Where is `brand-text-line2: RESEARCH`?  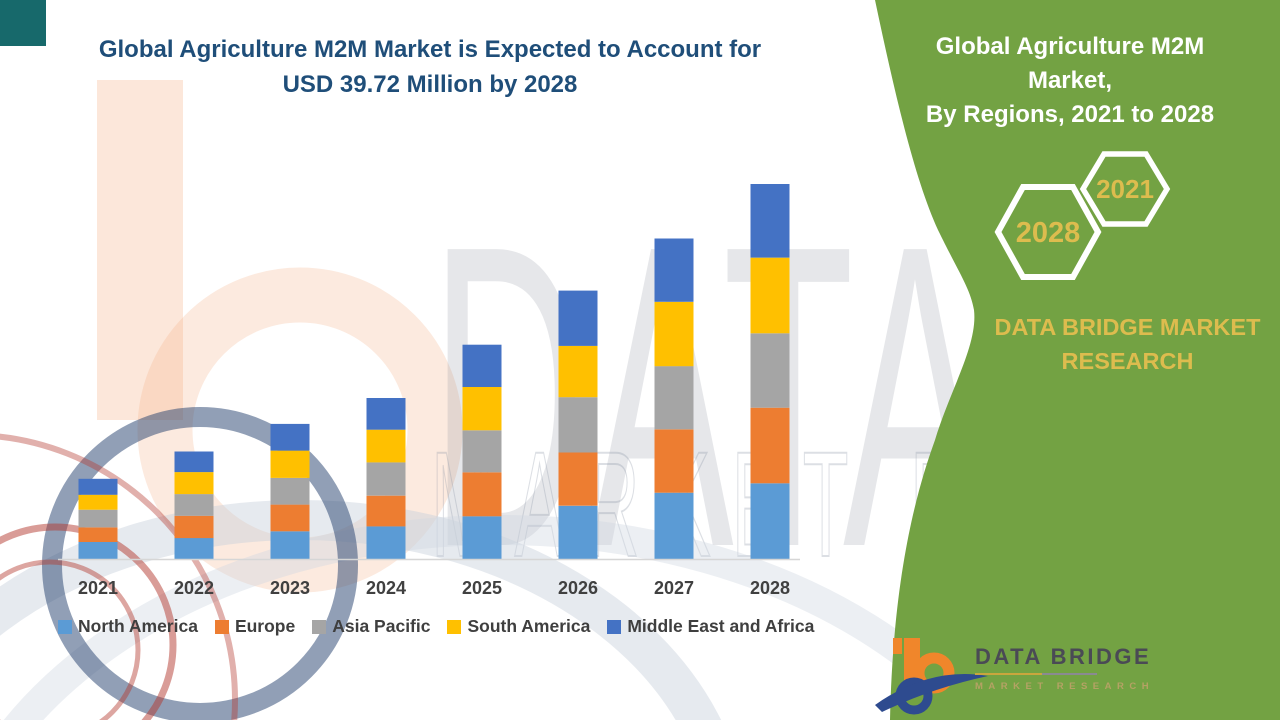
brand-text-line2: RESEARCH is located at coordinates (1127, 361).